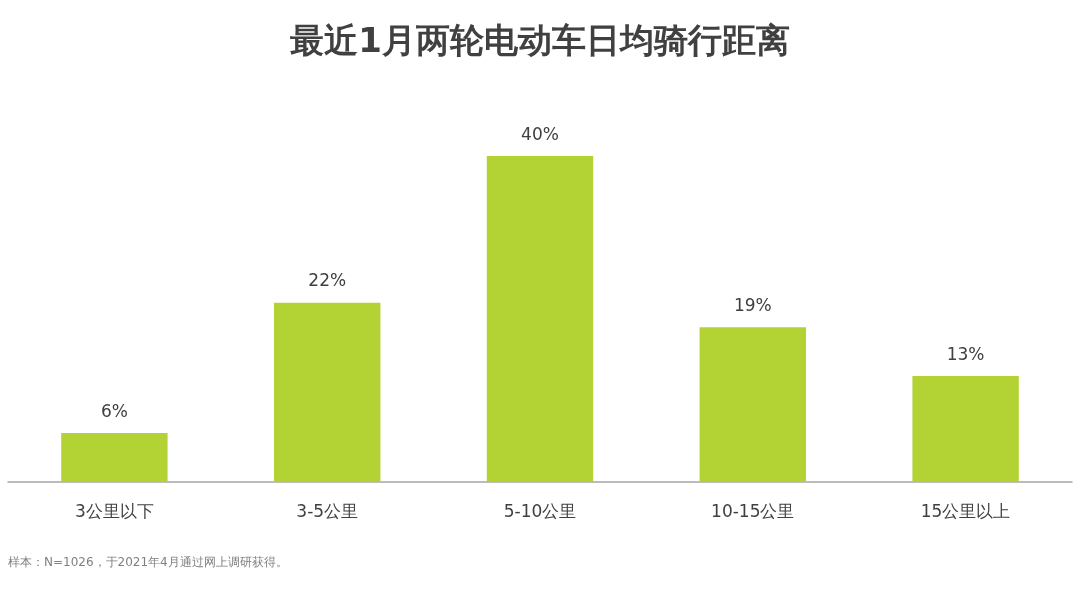  What do you see at coordinates (540, 40) in the screenshot?
I see `chart-title: 最近1月两轮电动车日均骑行距离` at bounding box center [540, 40].